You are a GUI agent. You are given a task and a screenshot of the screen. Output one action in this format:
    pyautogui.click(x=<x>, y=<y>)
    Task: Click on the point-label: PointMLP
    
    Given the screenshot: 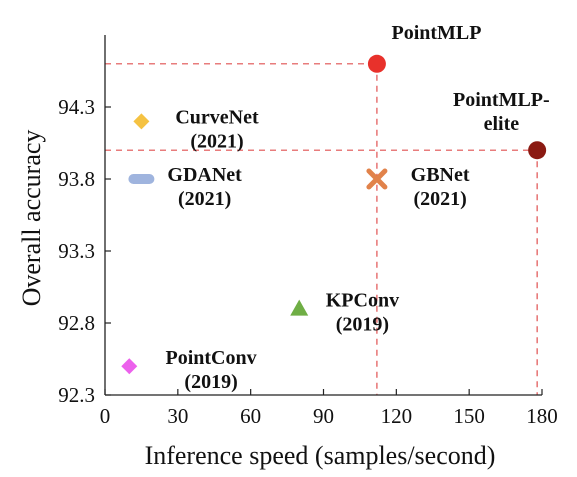 What is the action you would take?
    pyautogui.click(x=437, y=33)
    